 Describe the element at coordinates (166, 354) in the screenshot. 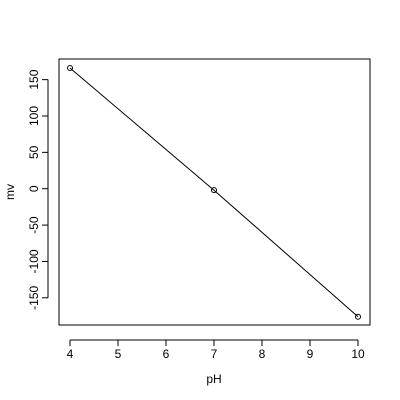

I see `x-tick-label: 6` at that location.